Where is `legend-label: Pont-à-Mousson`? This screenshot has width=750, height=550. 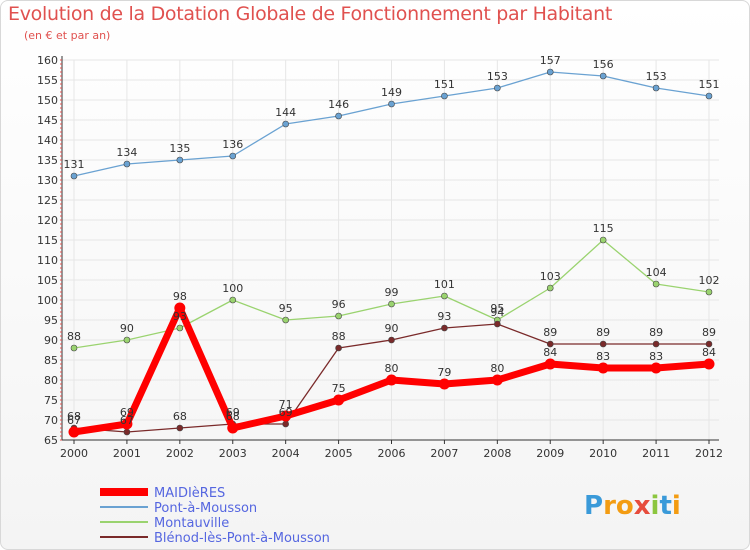
legend-label: Pont-à-Mousson is located at coordinates (205, 508).